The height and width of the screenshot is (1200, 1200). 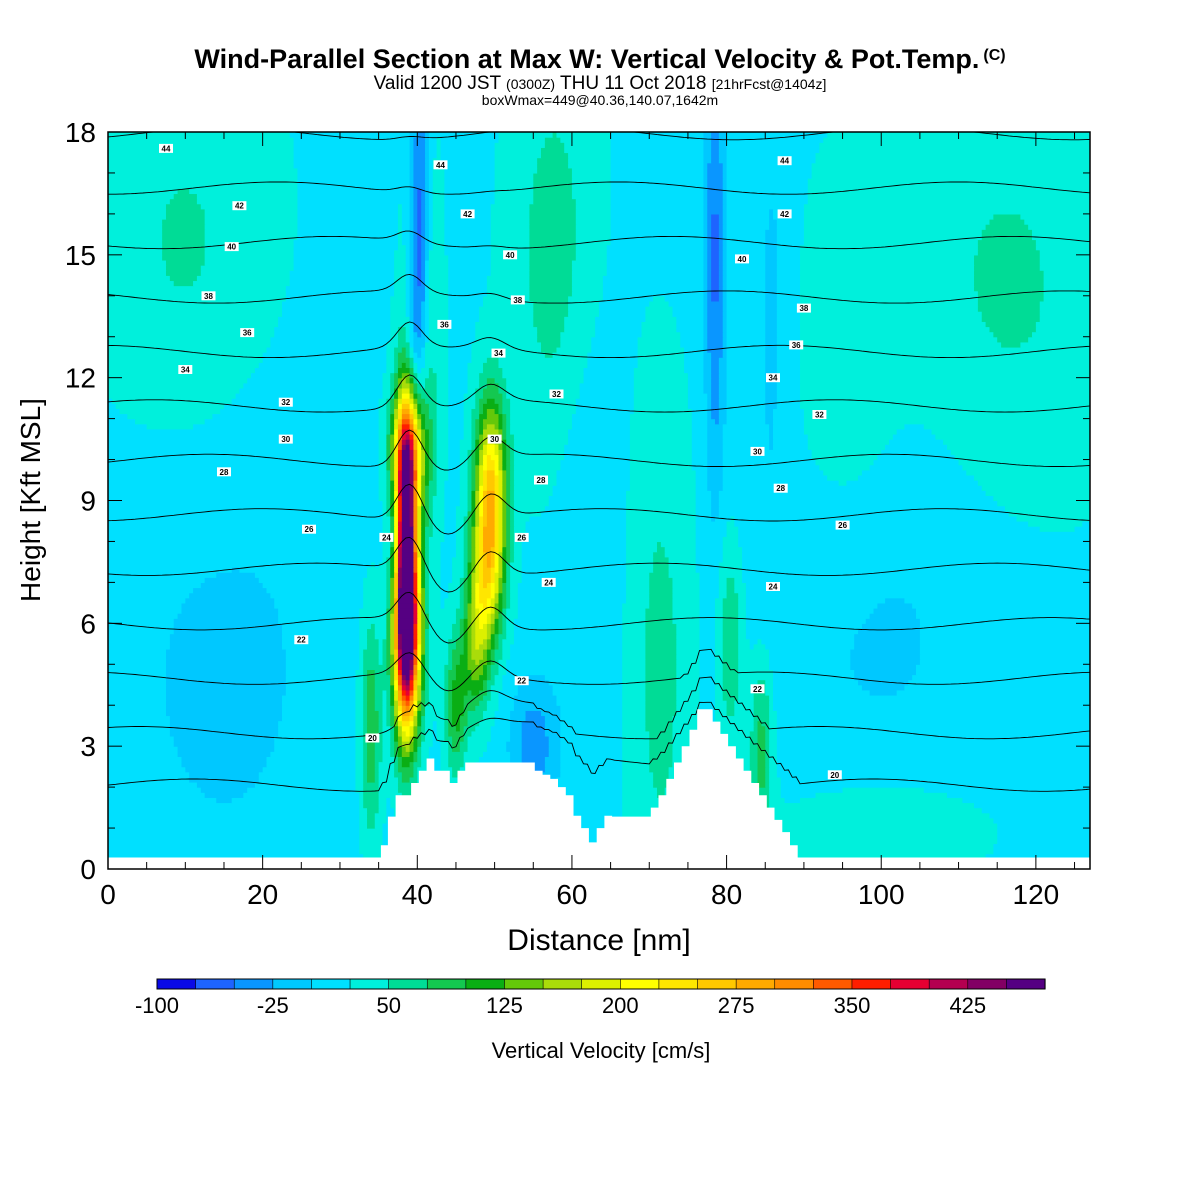 I want to click on colorbar-tick-label: 200, so click(x=620, y=1005).